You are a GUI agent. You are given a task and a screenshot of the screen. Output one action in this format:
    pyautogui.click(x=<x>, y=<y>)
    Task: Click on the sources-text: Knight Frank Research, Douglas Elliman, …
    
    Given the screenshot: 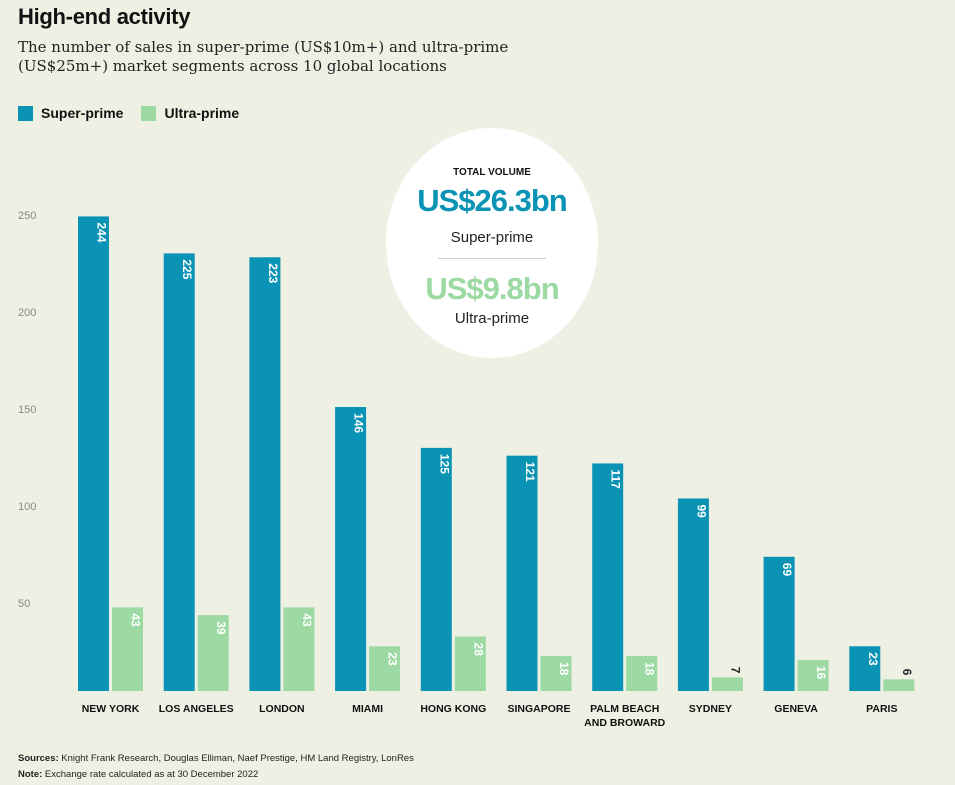 What is the action you would take?
    pyautogui.click(x=236, y=758)
    